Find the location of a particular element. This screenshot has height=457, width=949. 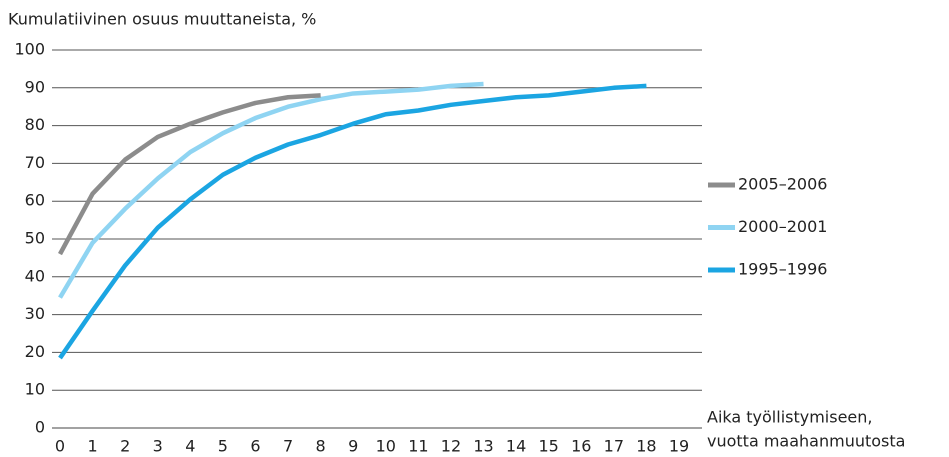

x-tick-label: 5 is located at coordinates (223, 446).